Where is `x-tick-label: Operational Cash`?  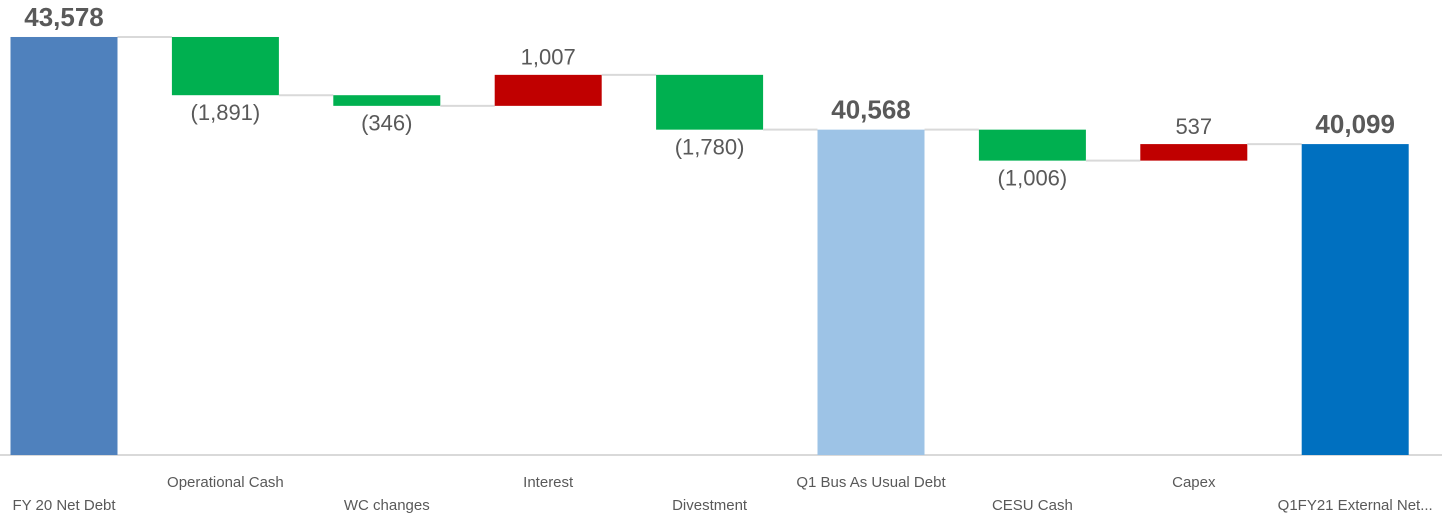 x-tick-label: Operational Cash is located at coordinates (225, 482).